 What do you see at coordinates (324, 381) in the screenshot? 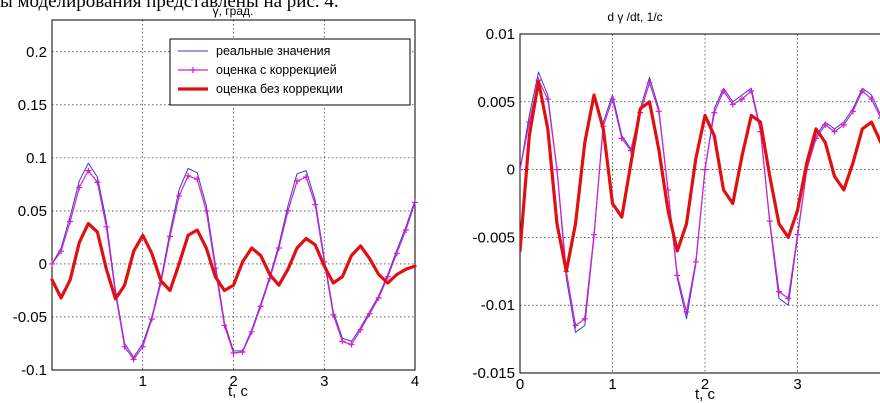
I see `left-x-tick-label: 3` at bounding box center [324, 381].